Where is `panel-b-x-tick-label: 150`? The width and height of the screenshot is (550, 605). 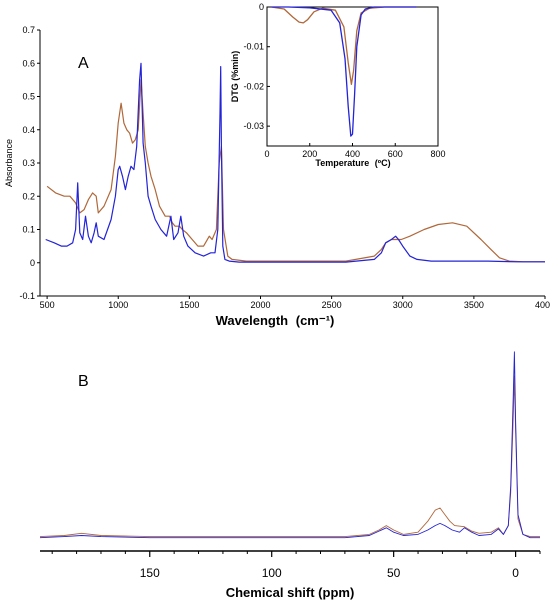
panel-b-x-tick-label: 150 is located at coordinates (150, 573).